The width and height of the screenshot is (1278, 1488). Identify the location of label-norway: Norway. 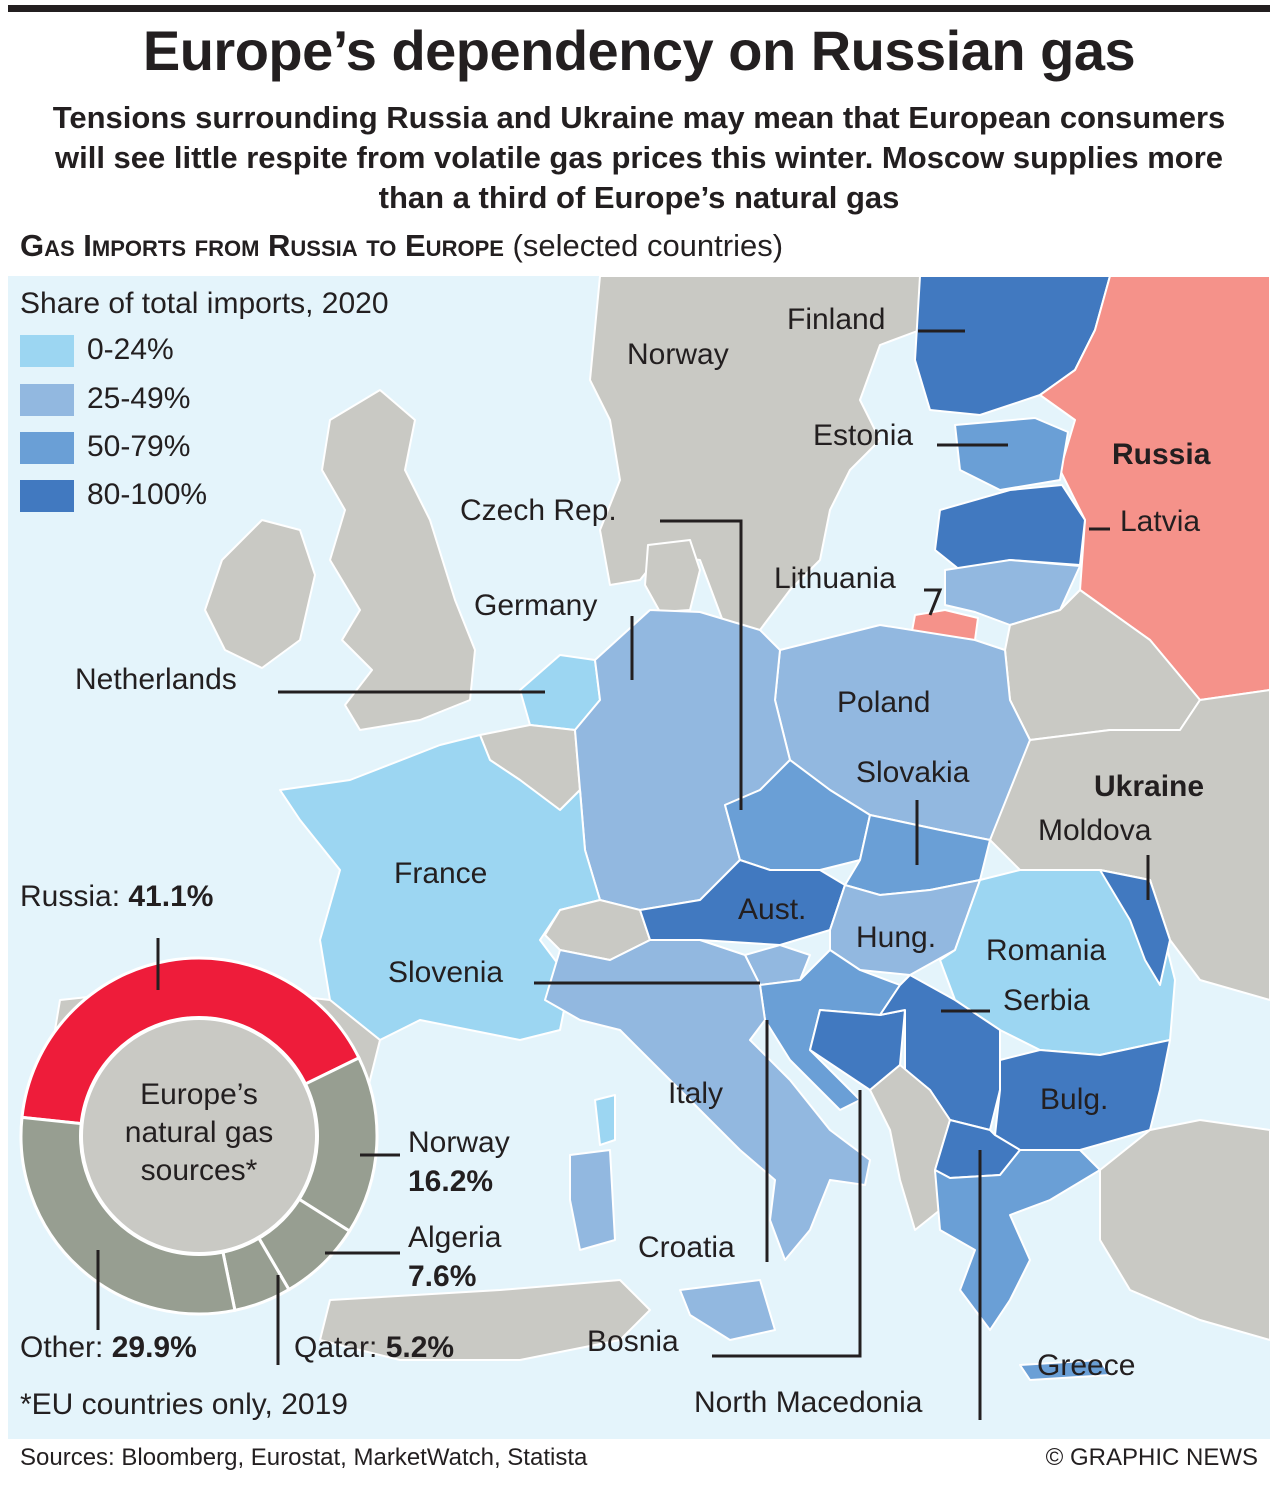
(678, 354).